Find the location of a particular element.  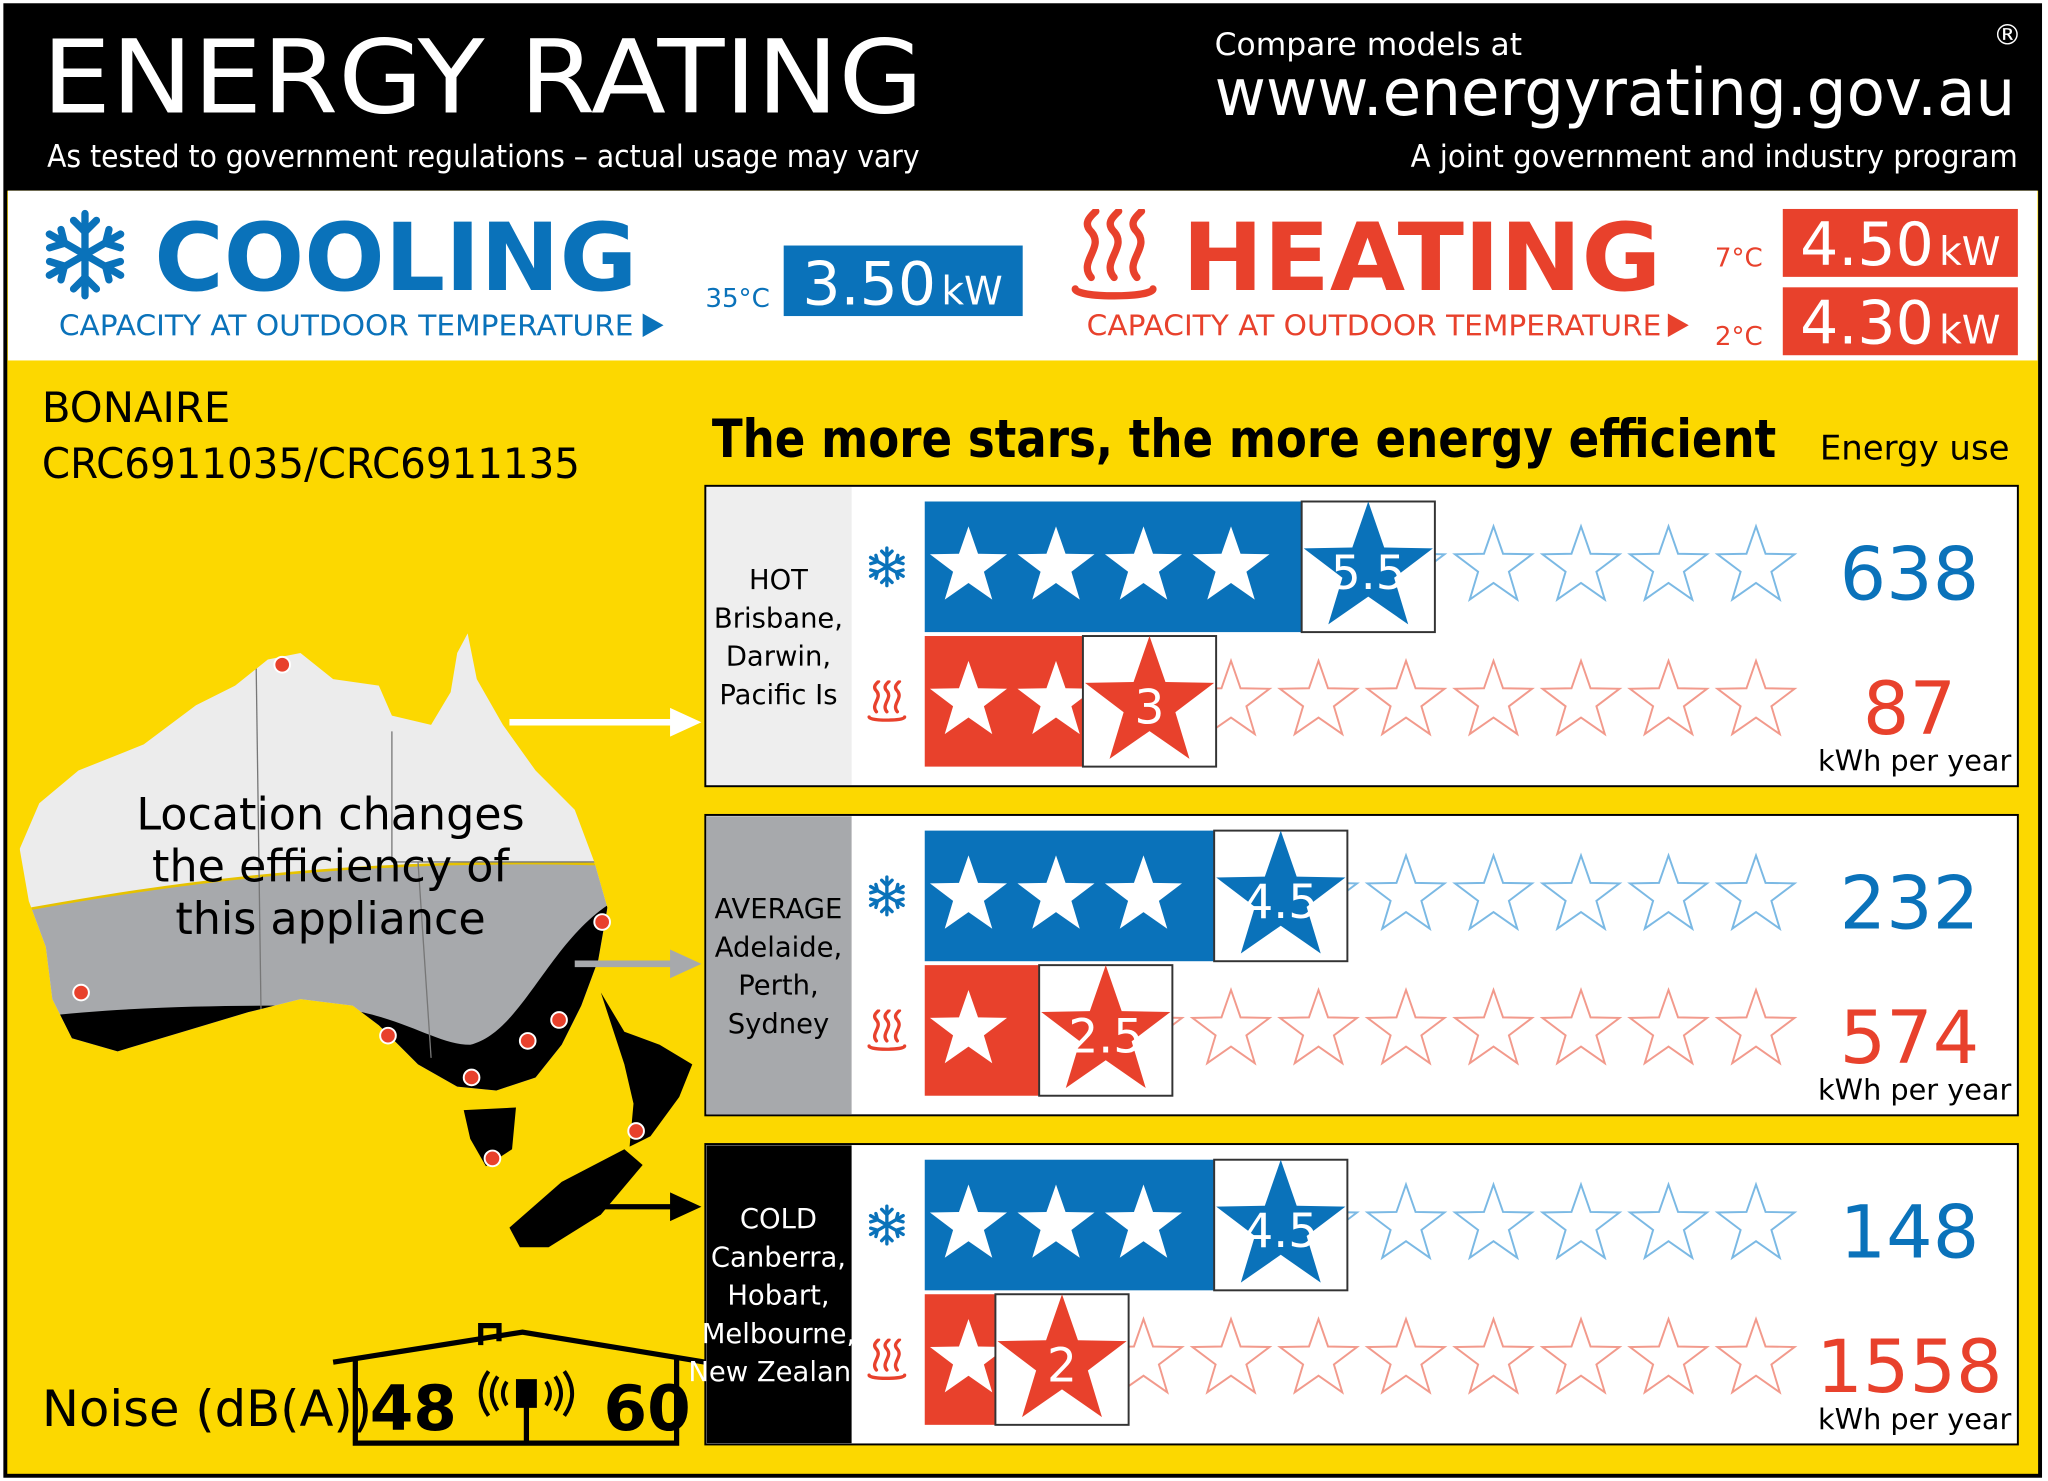

header-band is located at coordinates (1023, 98).